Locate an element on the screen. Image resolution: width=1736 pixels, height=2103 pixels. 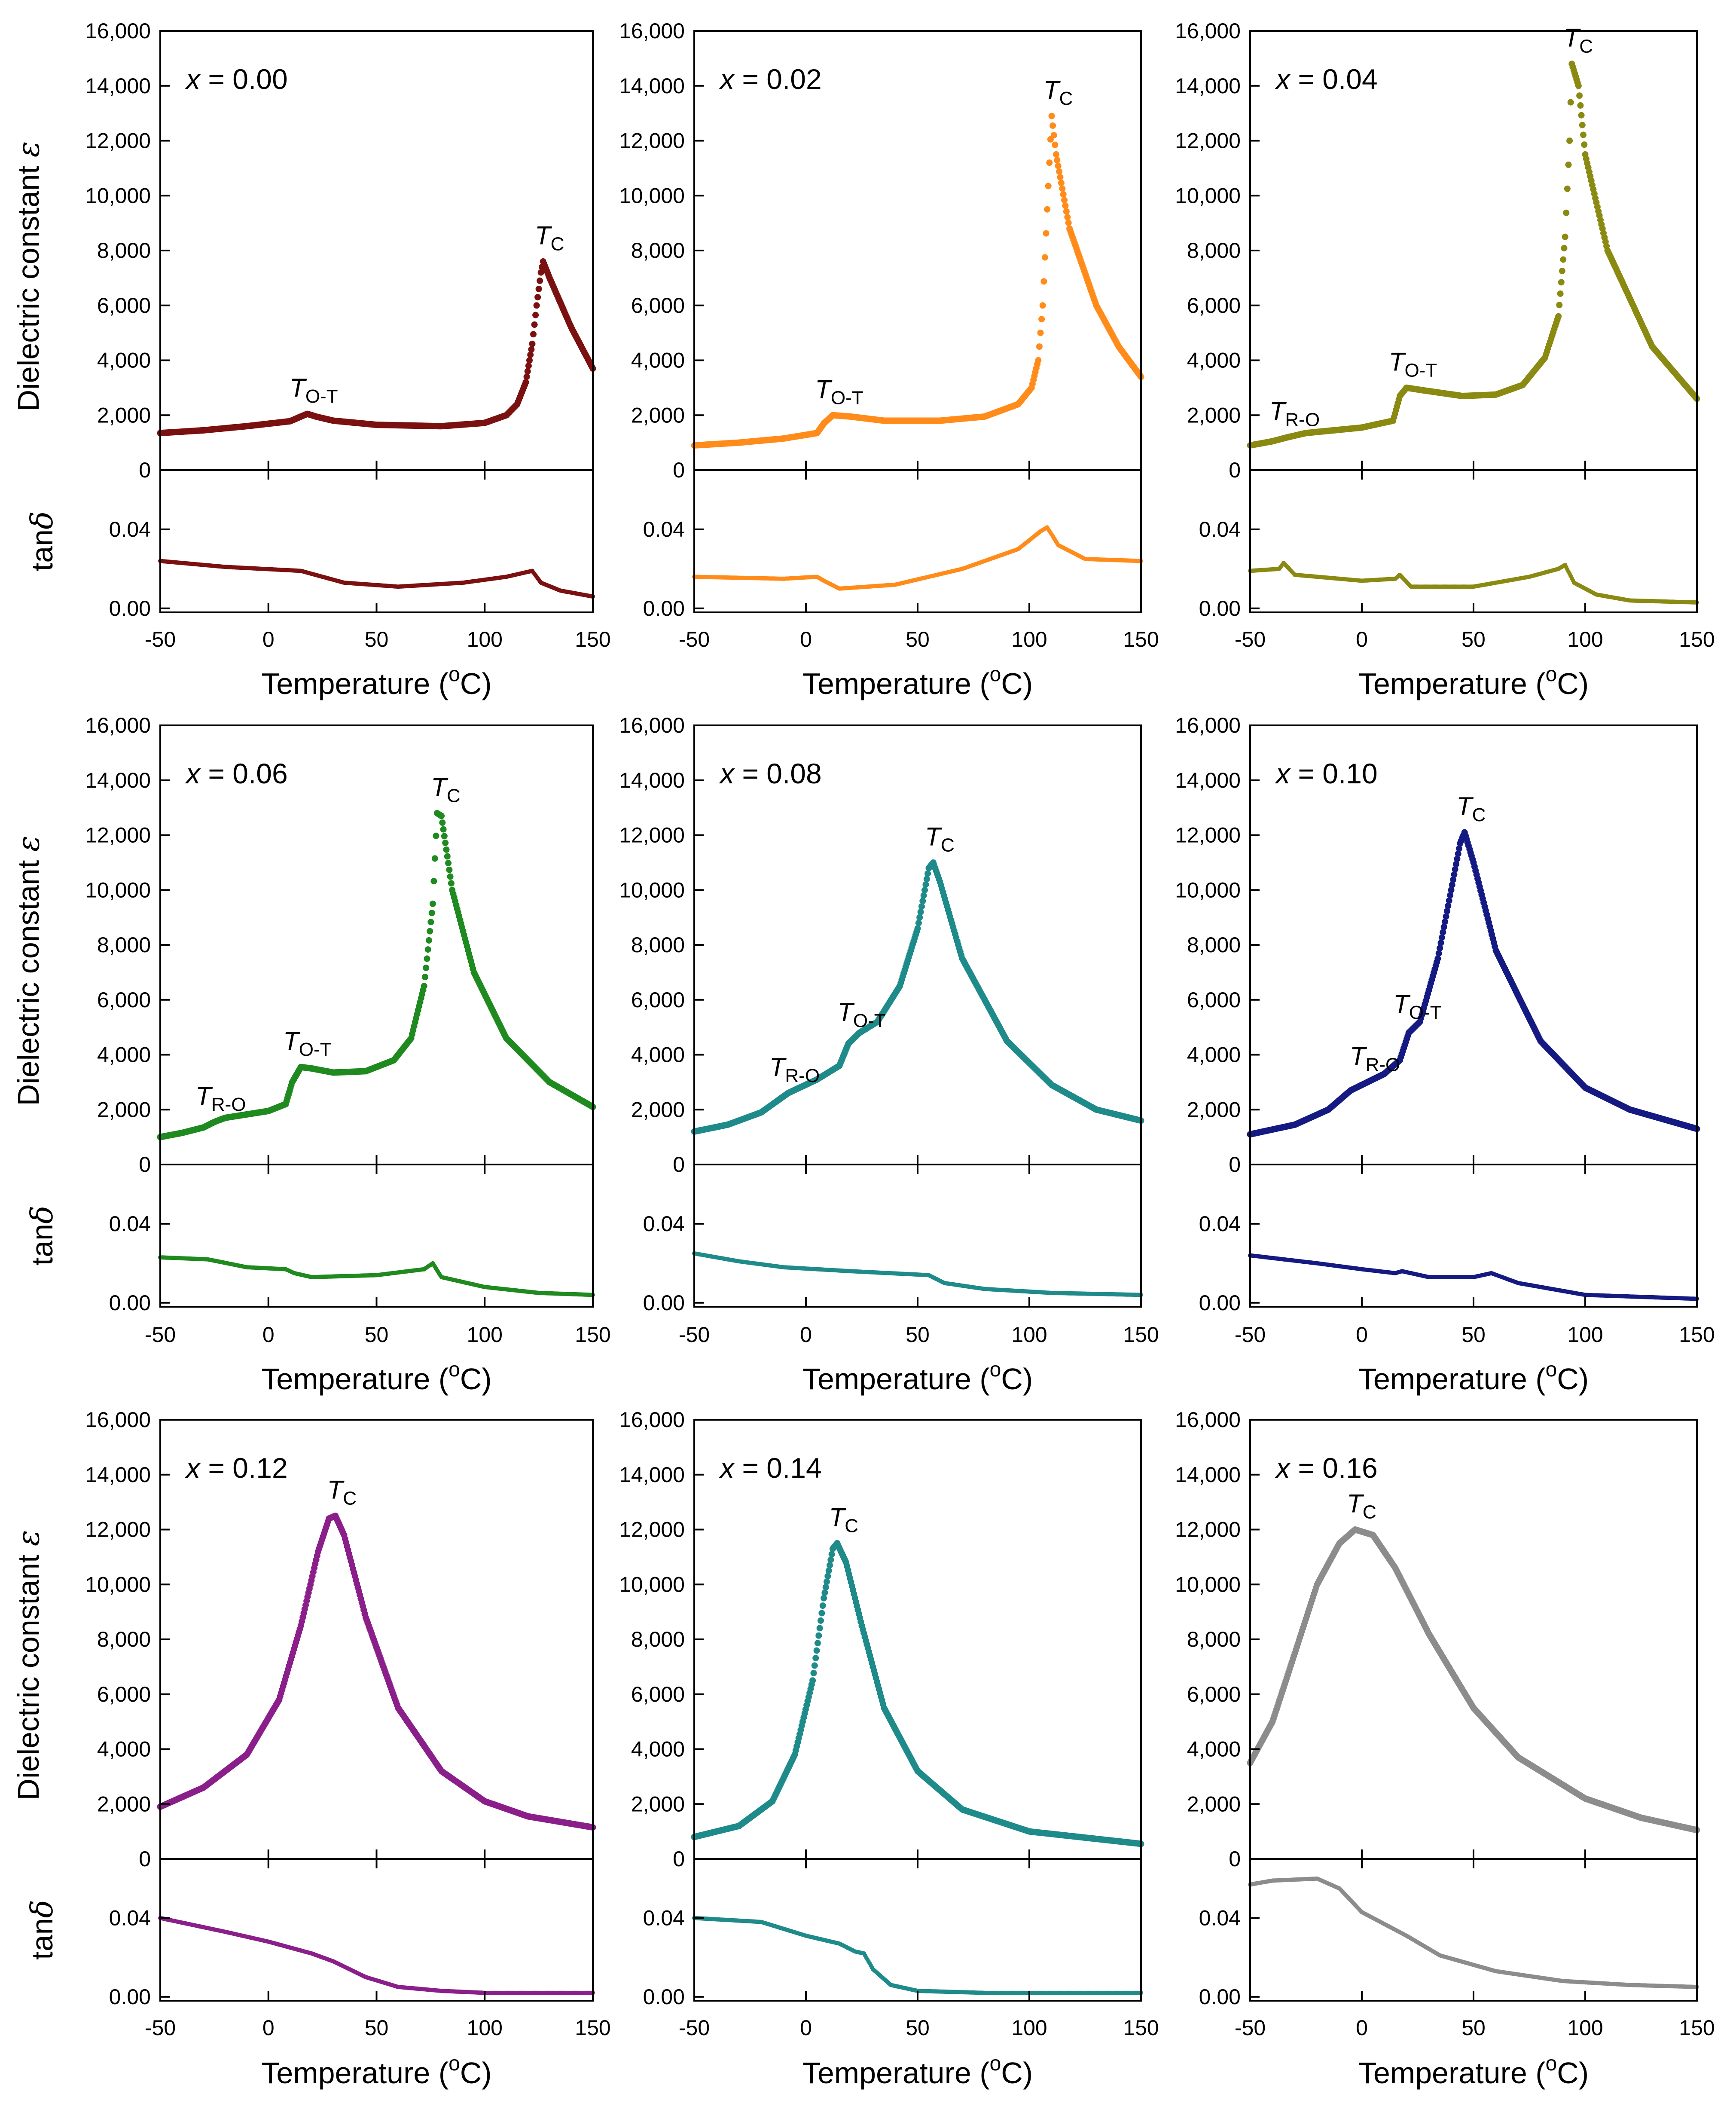
dielectric-series is located at coordinates (918, 281).